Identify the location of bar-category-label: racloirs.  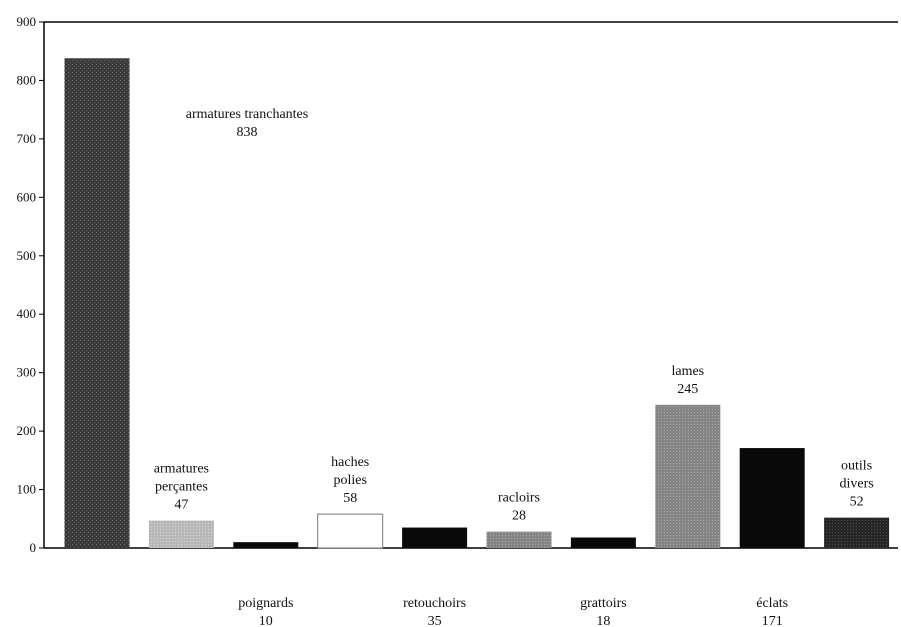
(519, 498).